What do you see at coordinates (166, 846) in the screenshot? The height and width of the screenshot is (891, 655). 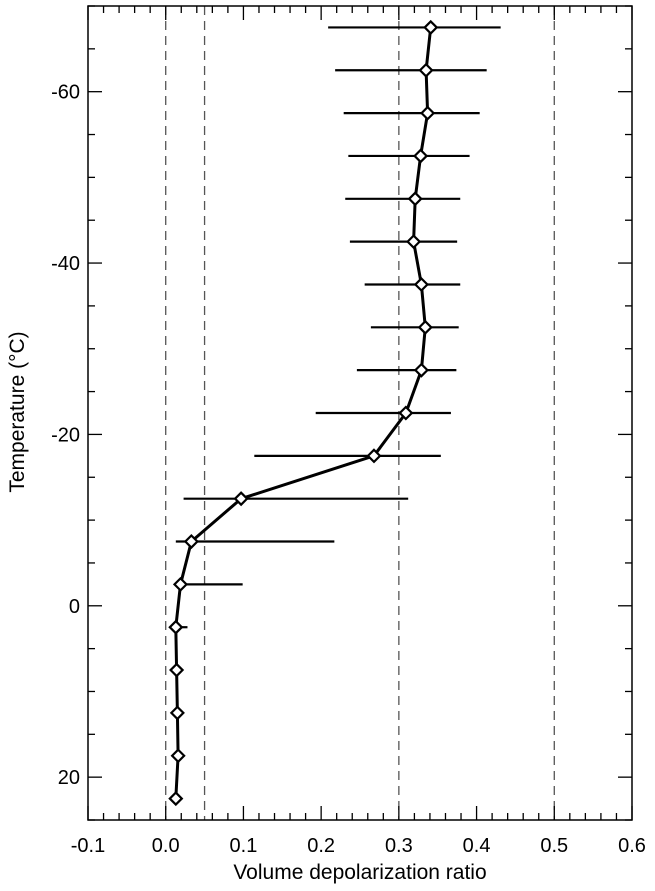 I see `x-tick-label: 0.0` at bounding box center [166, 846].